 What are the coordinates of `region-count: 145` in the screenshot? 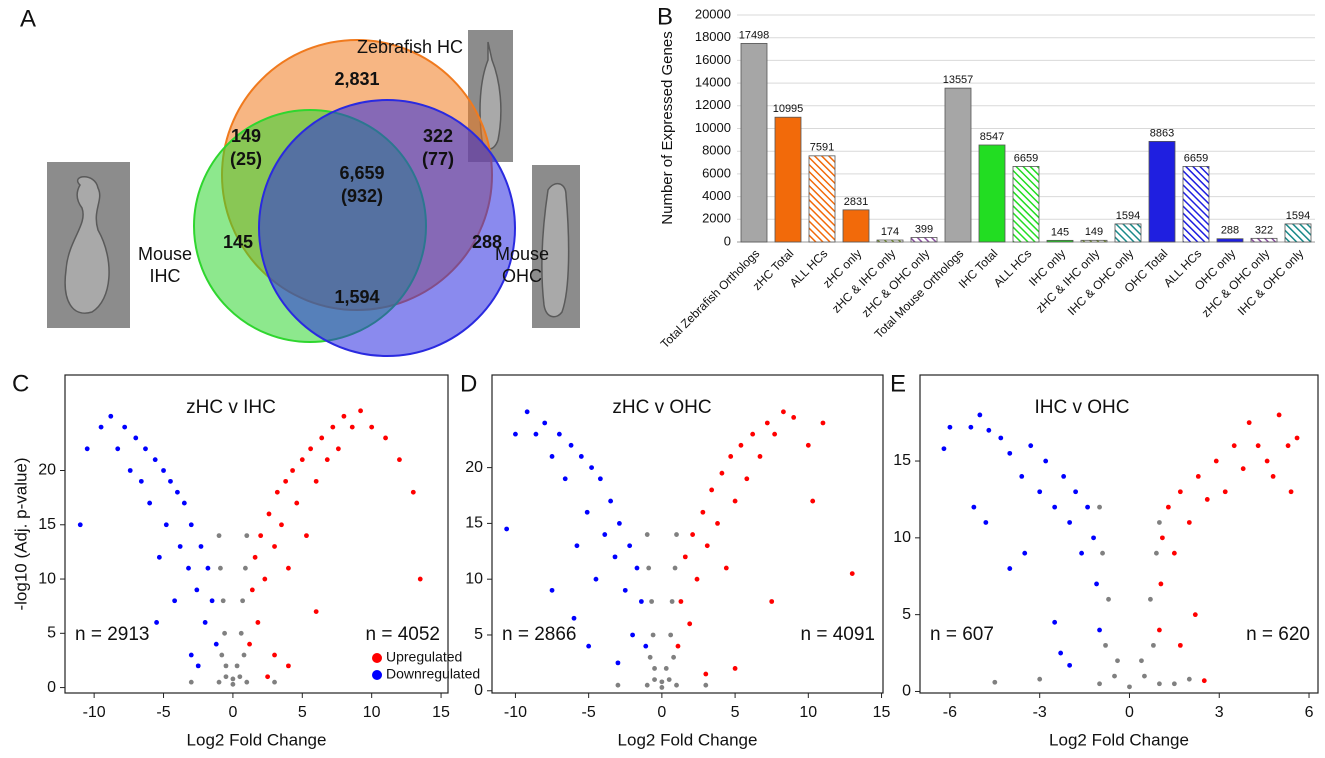 It's located at (238, 242).